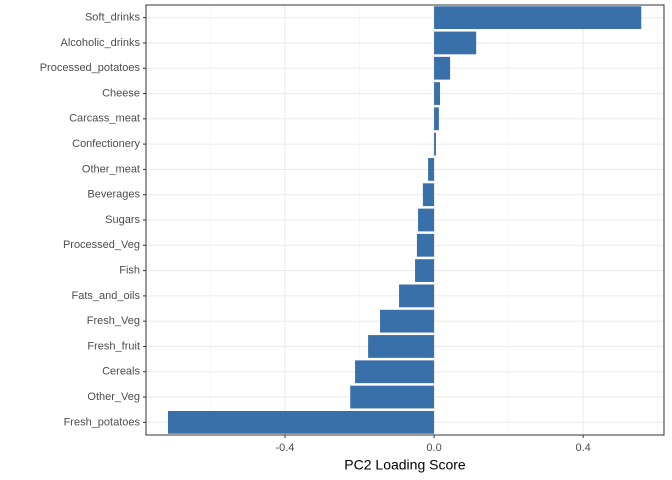 This screenshot has height=480, width=672. I want to click on y-tick-label: Fresh_potatoes, so click(102, 422).